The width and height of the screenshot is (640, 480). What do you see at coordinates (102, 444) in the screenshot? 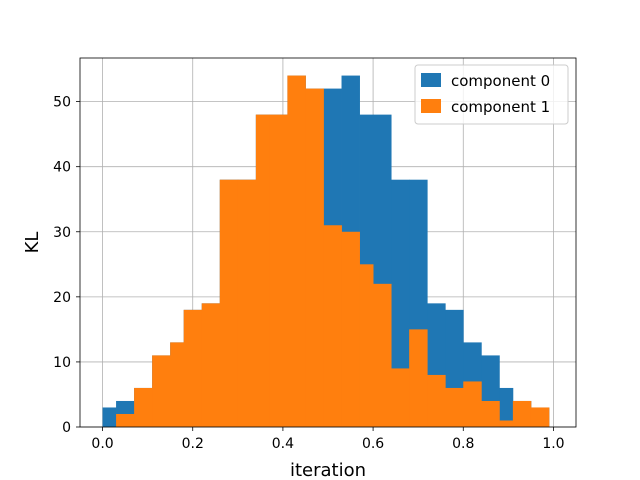
I see `x-tick-label: 0.0` at bounding box center [102, 444].